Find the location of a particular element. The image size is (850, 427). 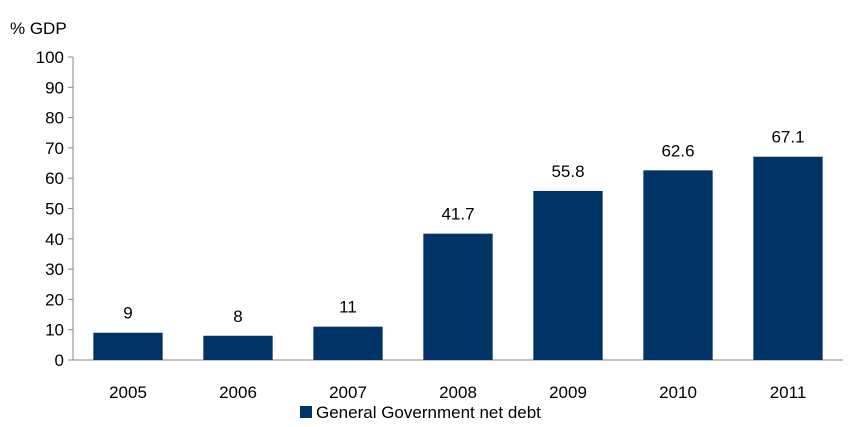

x-category-label-2008: 2008 is located at coordinates (458, 392).